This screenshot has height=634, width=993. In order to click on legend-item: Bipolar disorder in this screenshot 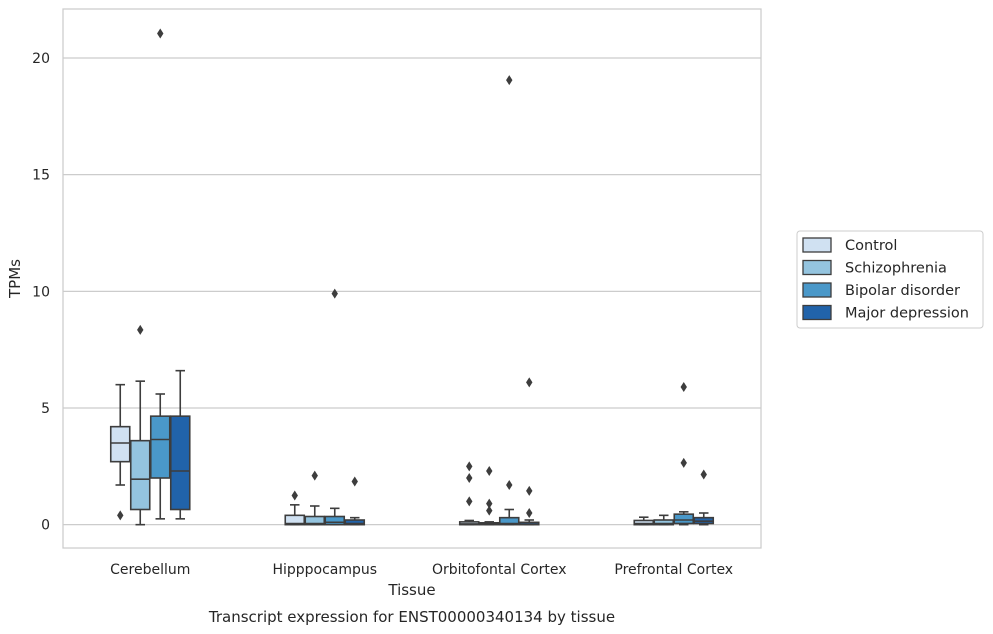, I will do `click(881, 290)`.